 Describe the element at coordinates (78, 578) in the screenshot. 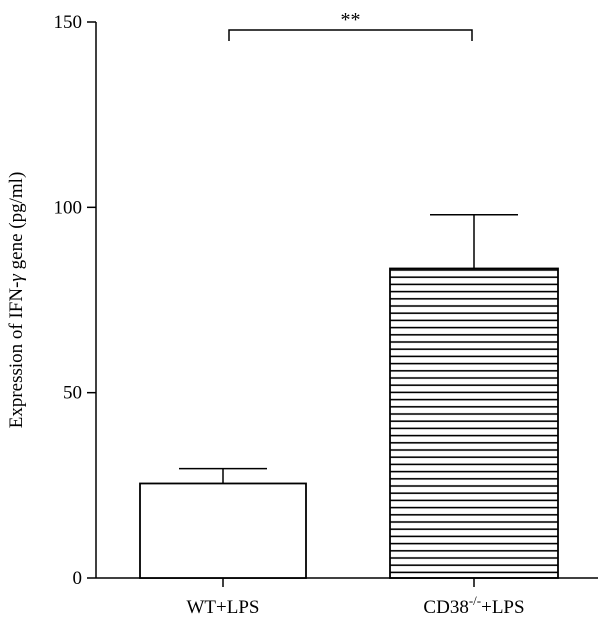

I see `y-tick-label: 0` at that location.